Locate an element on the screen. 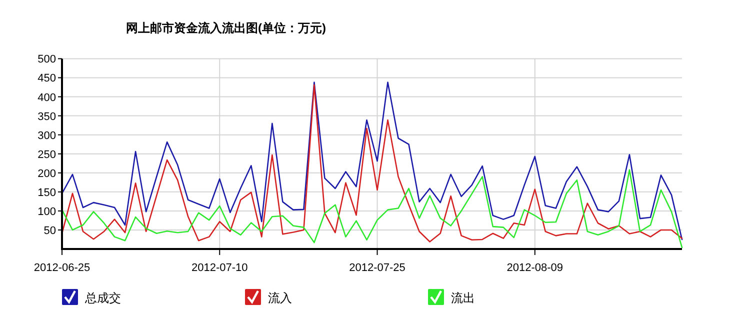 The height and width of the screenshot is (328, 744). legend-label: 总成交 is located at coordinates (102, 298).